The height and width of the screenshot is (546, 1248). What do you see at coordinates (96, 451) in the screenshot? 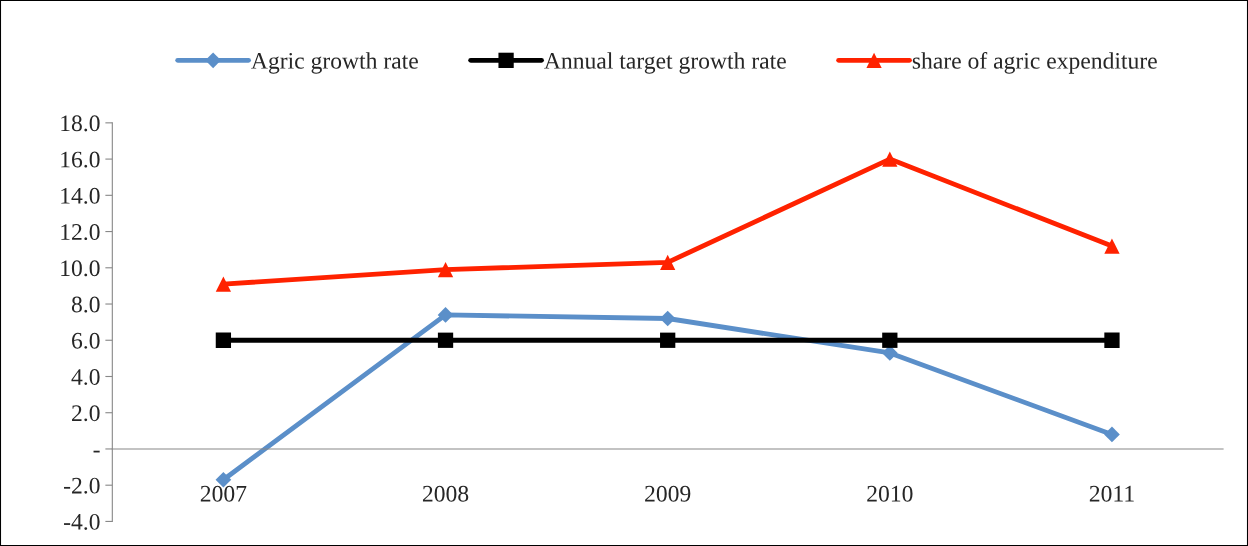
I see `y-tick-label: -` at bounding box center [96, 451].